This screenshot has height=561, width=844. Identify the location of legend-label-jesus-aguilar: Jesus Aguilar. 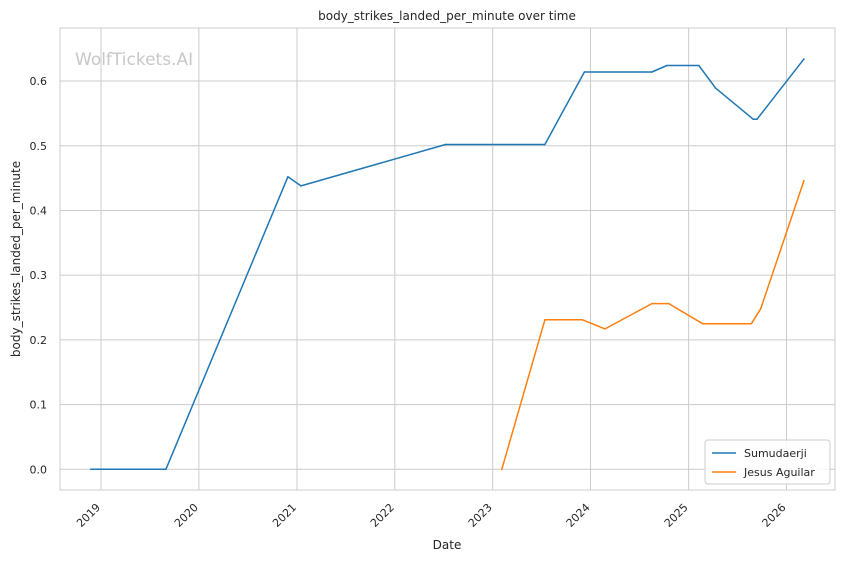
(779, 472).